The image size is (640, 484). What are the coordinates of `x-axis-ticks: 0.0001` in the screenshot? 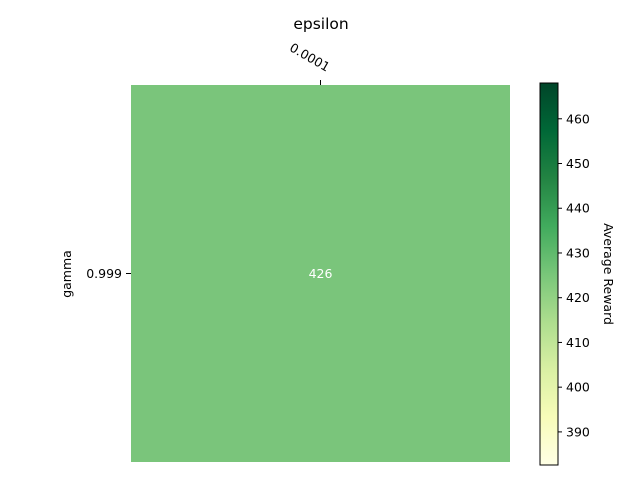 It's located at (310, 62).